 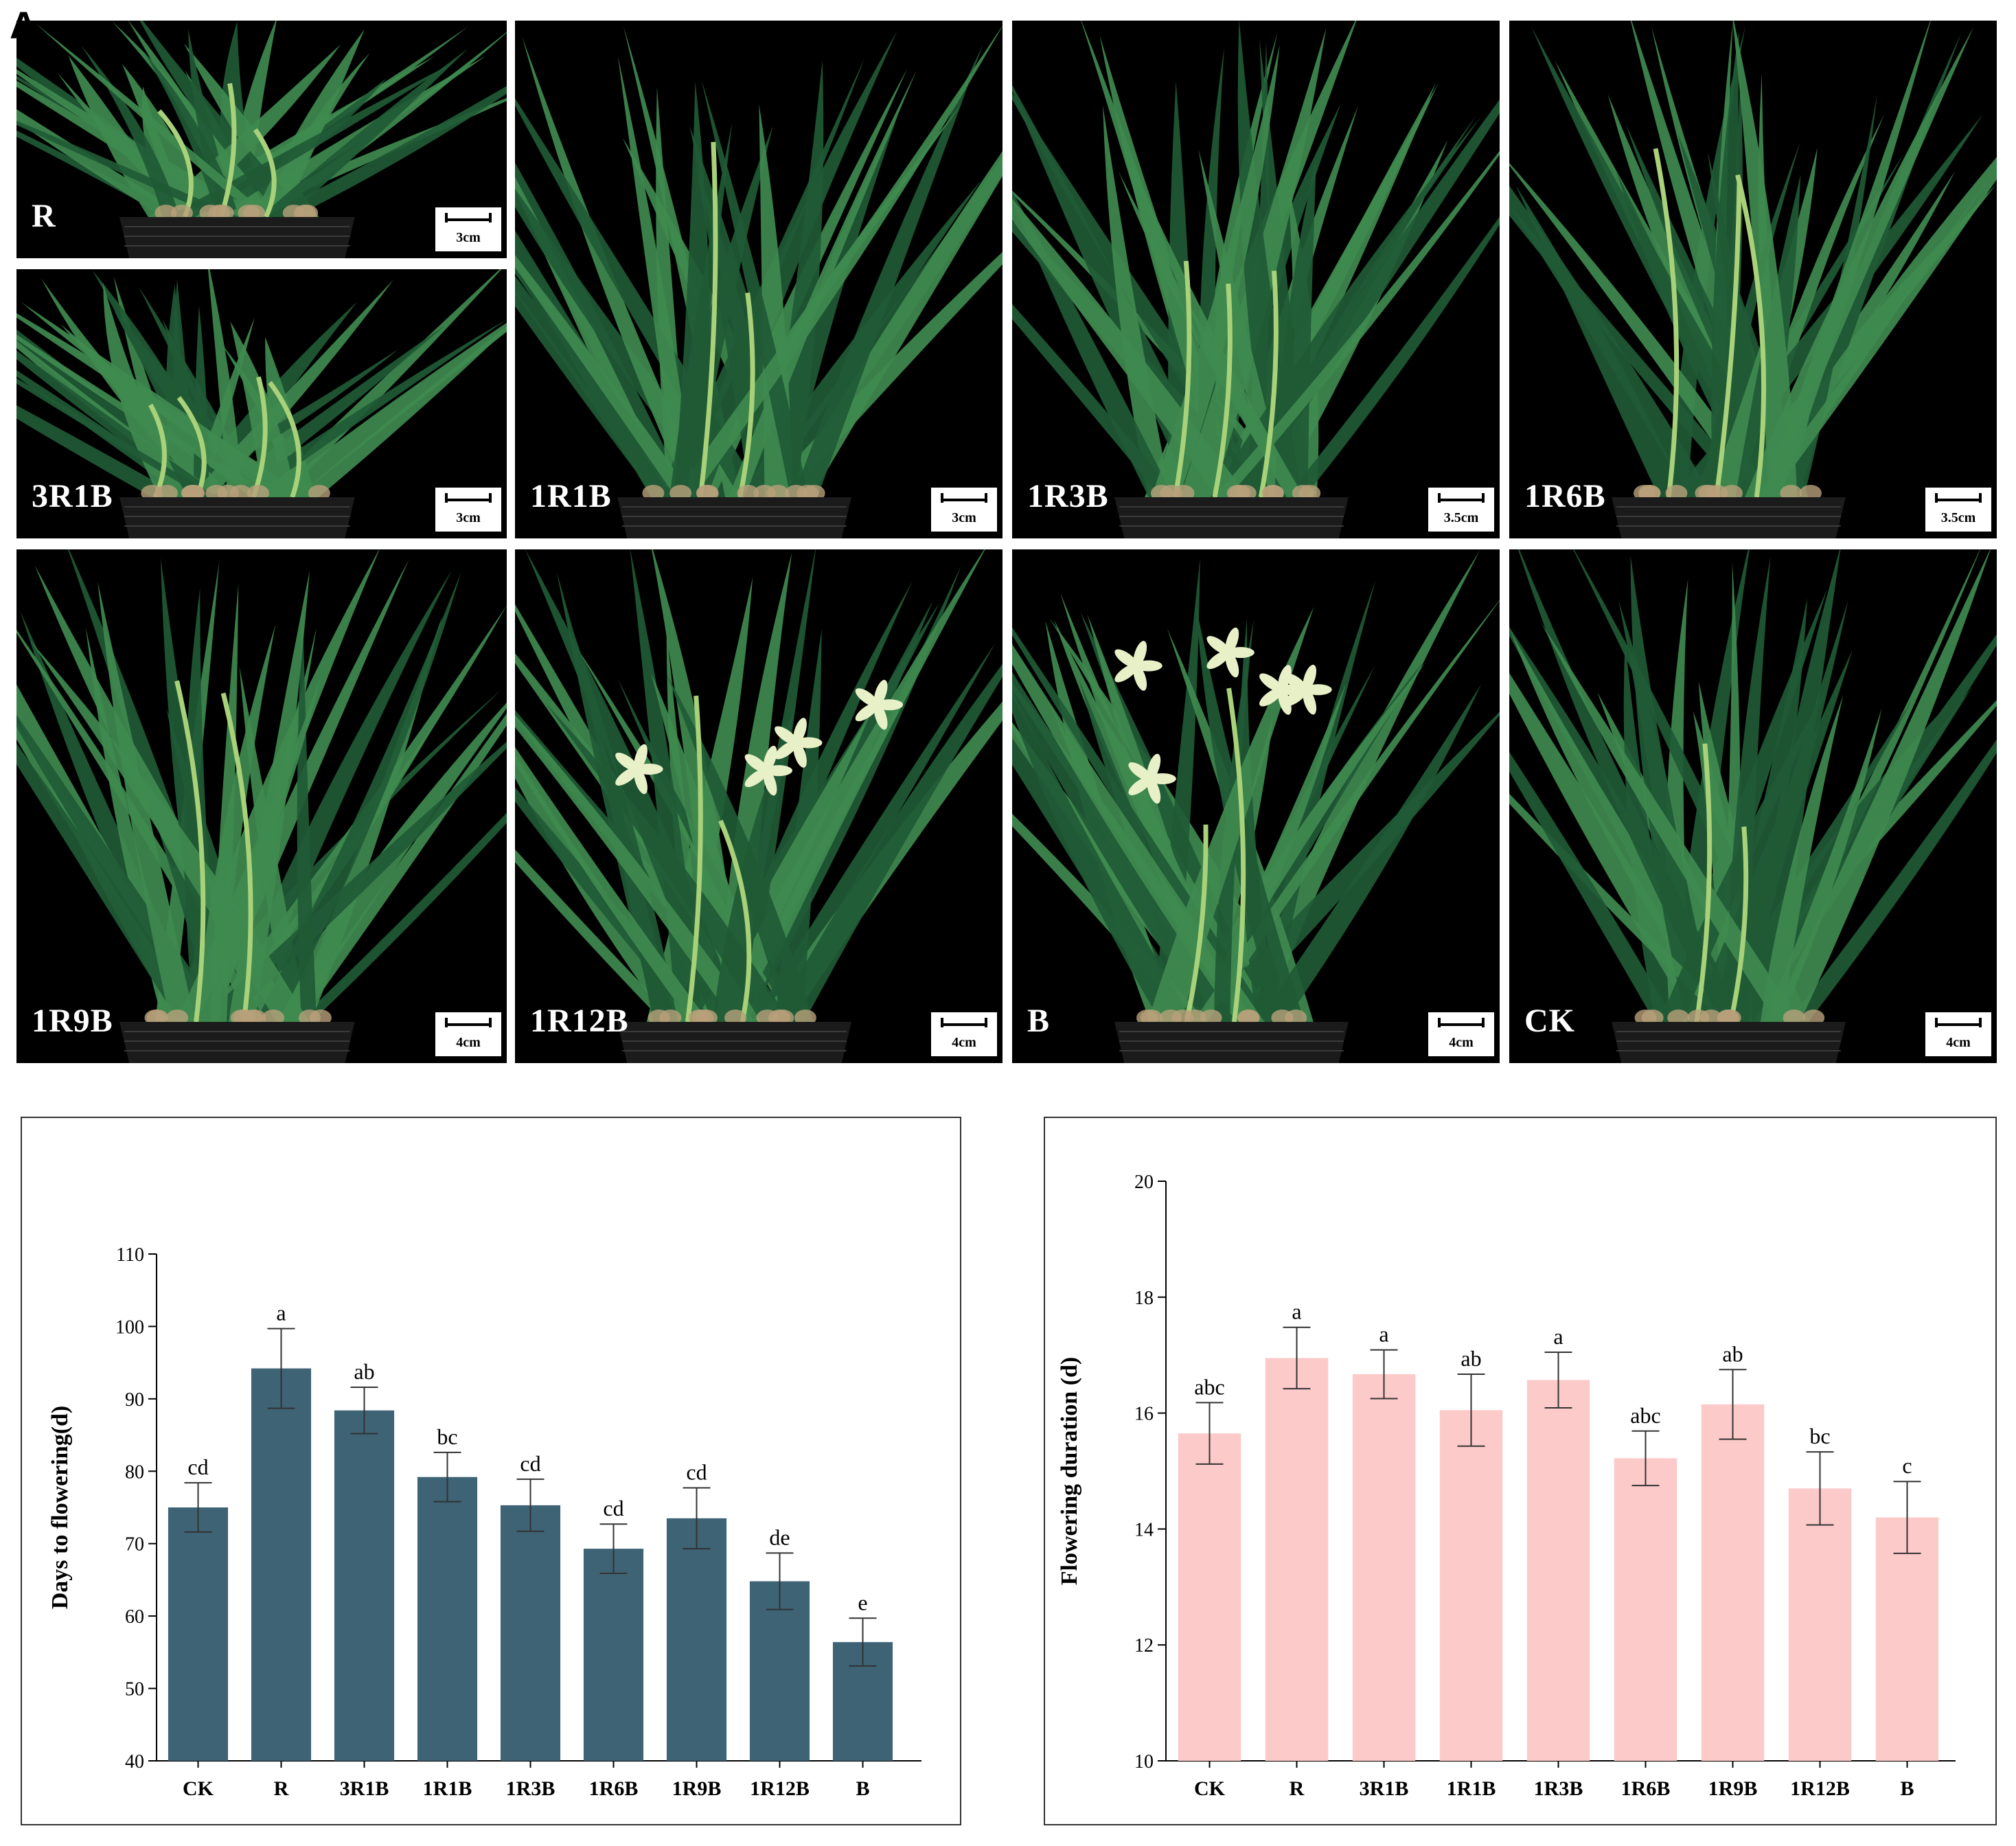 I want to click on bar-1r1b, so click(x=1471, y=1585).